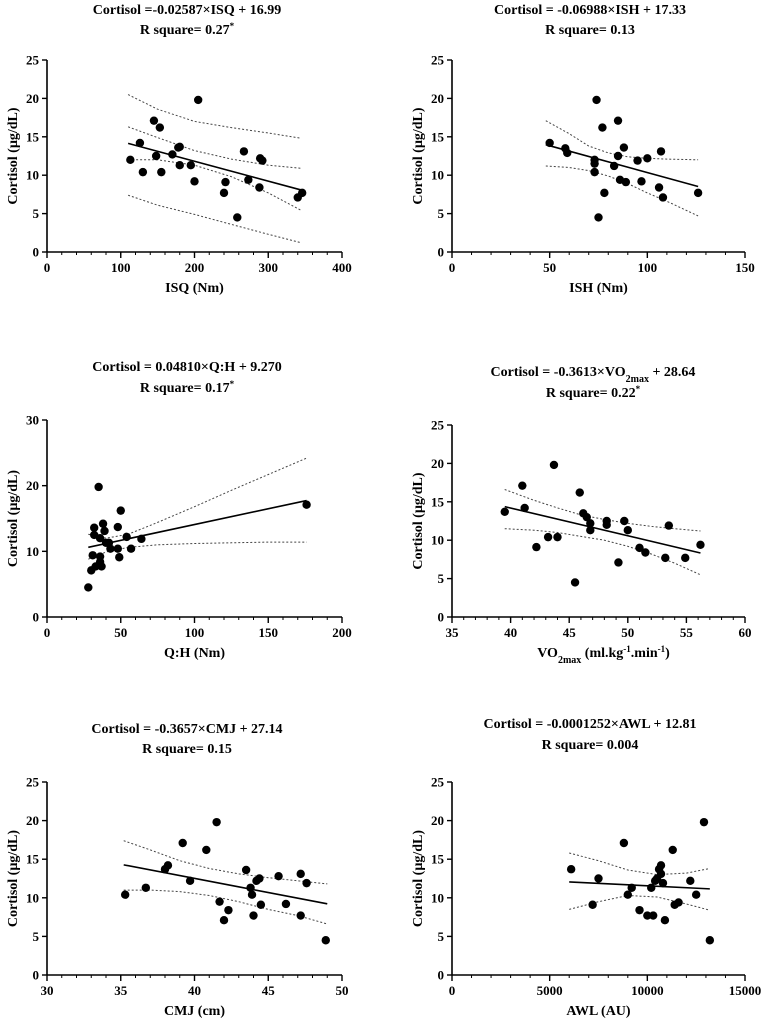 The width and height of the screenshot is (765, 1025). I want to click on x-axis-label: AWL (AU), so click(598, 1011).